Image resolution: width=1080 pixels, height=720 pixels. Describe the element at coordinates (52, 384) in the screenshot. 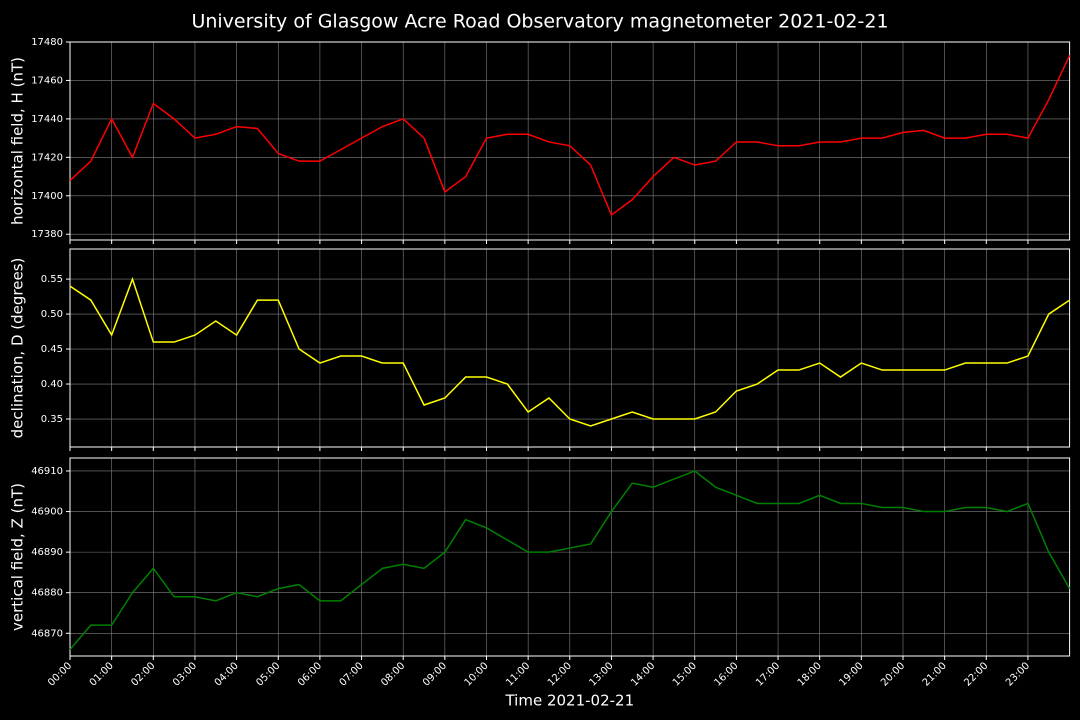

I see `y-tick-label: 0.40` at that location.